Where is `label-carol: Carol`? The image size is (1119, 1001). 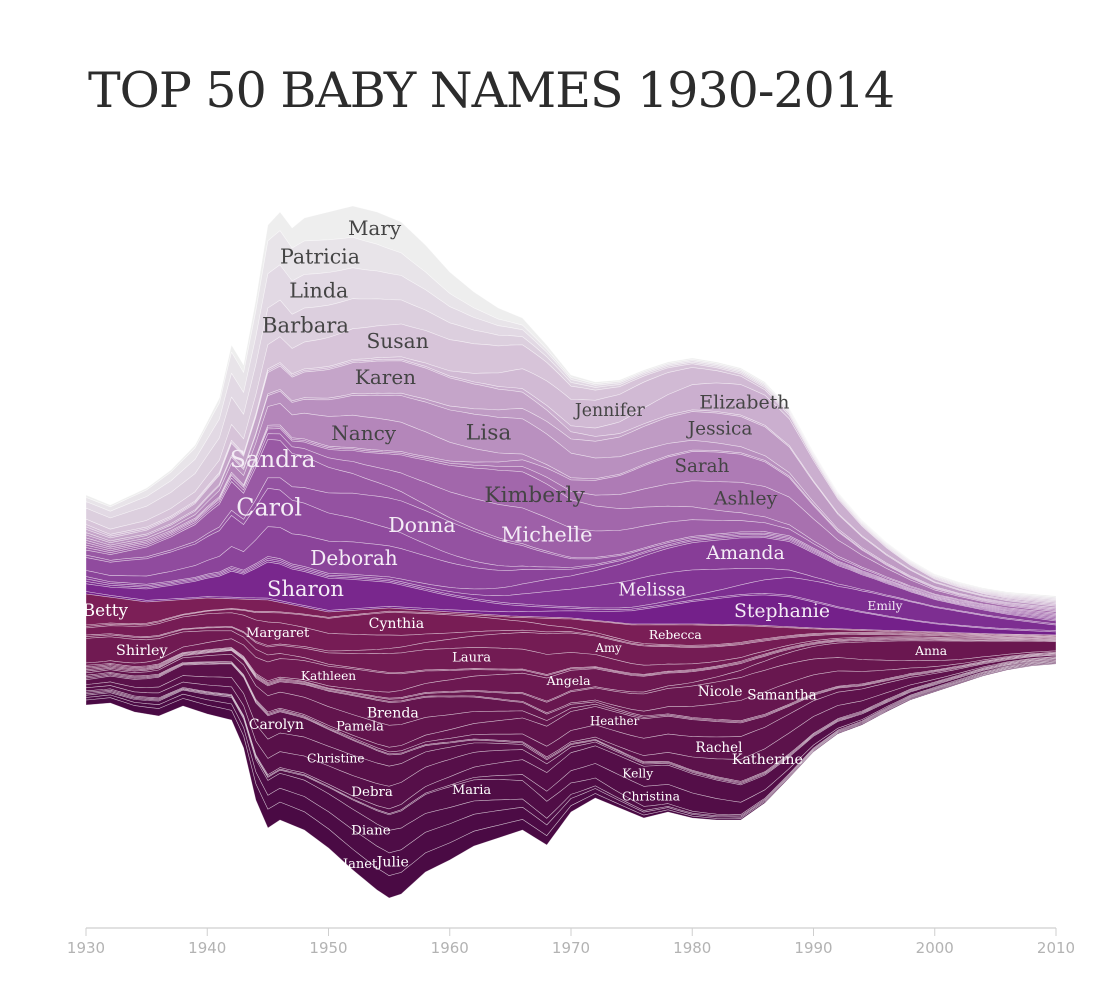 label-carol: Carol is located at coordinates (269, 508).